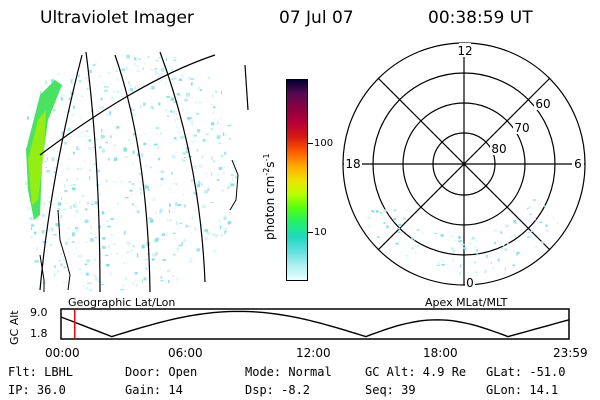  What do you see at coordinates (543, 103) in the screenshot?
I see `label-bg` at bounding box center [543, 103].